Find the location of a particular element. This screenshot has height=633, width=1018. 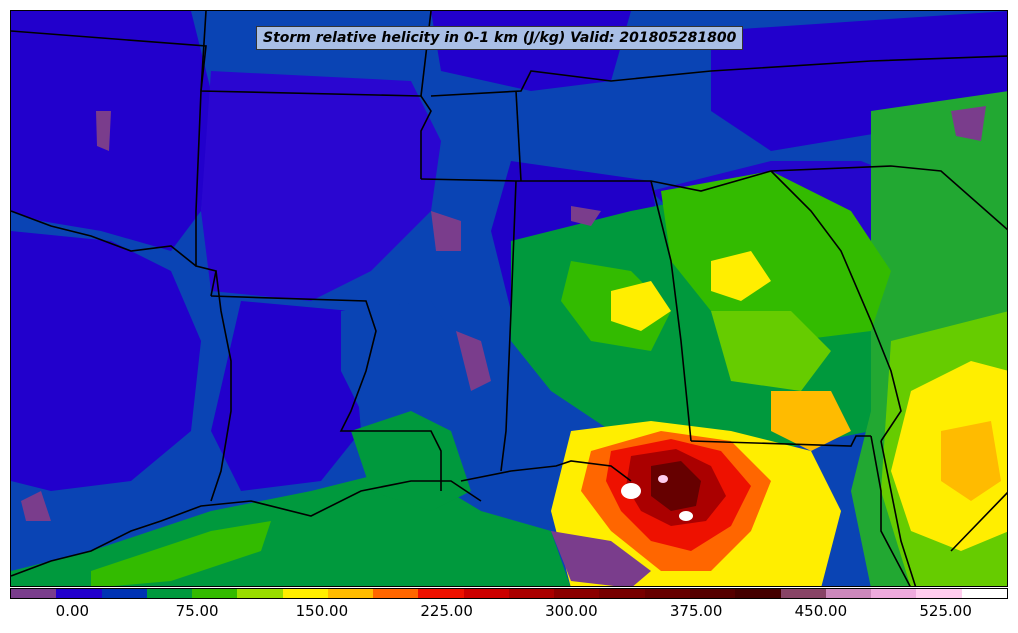

colorbar-tick-label: 150.00 is located at coordinates (322, 611).